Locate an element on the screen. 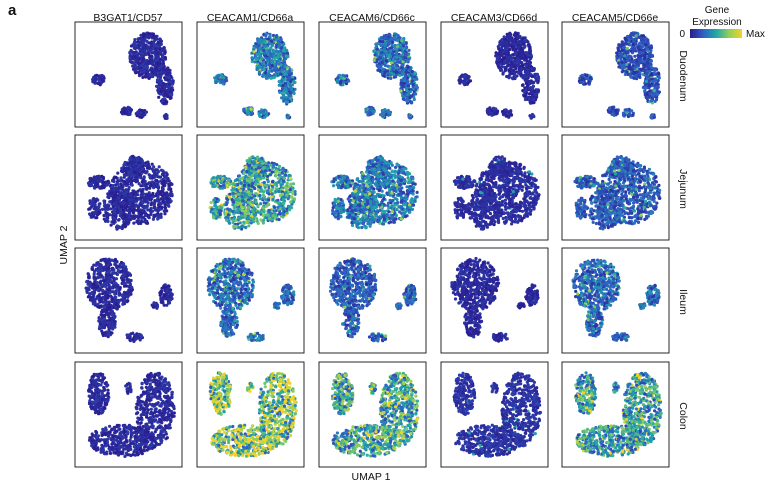 This screenshot has height=487, width=774. region-label: Duodenum is located at coordinates (683, 76).